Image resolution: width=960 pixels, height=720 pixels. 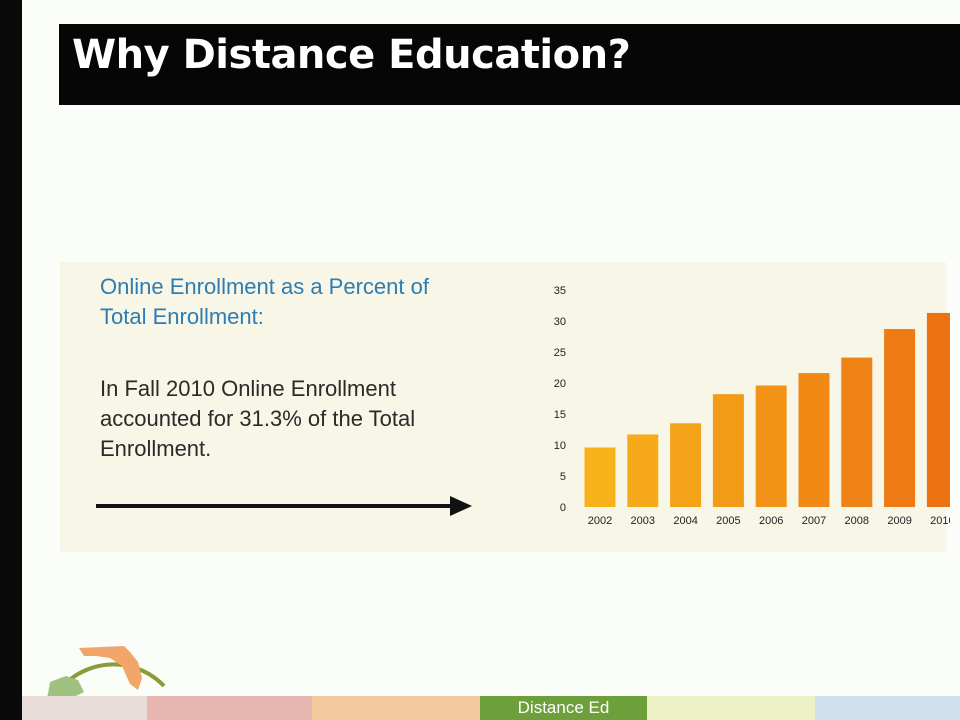 What do you see at coordinates (351, 55) in the screenshot?
I see `slide-title: Why Distance Education?` at bounding box center [351, 55].